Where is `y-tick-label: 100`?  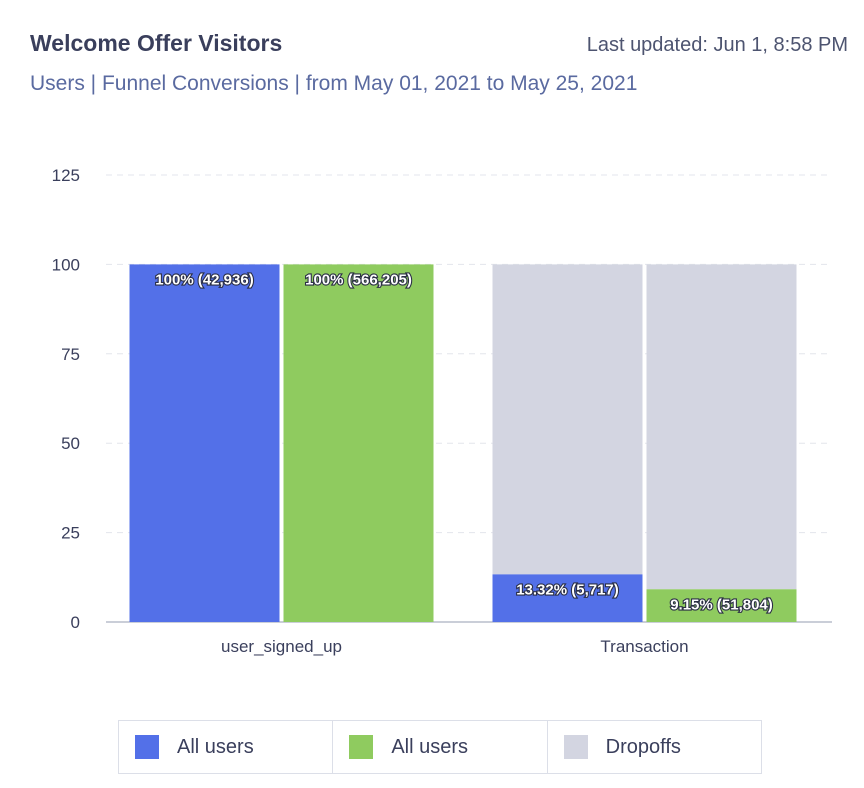 y-tick-label: 100 is located at coordinates (66, 264).